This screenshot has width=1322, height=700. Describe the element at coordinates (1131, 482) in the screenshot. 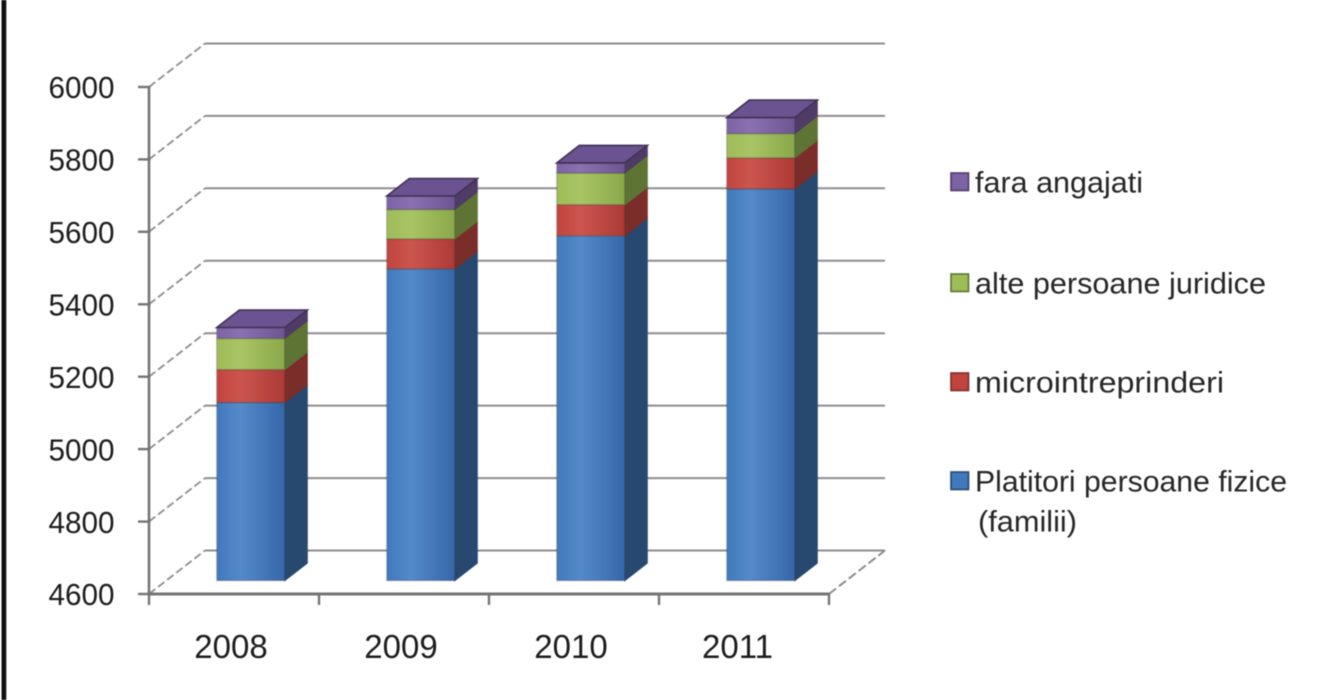

I see `svg-text: Platitori persoane fizice` at that location.